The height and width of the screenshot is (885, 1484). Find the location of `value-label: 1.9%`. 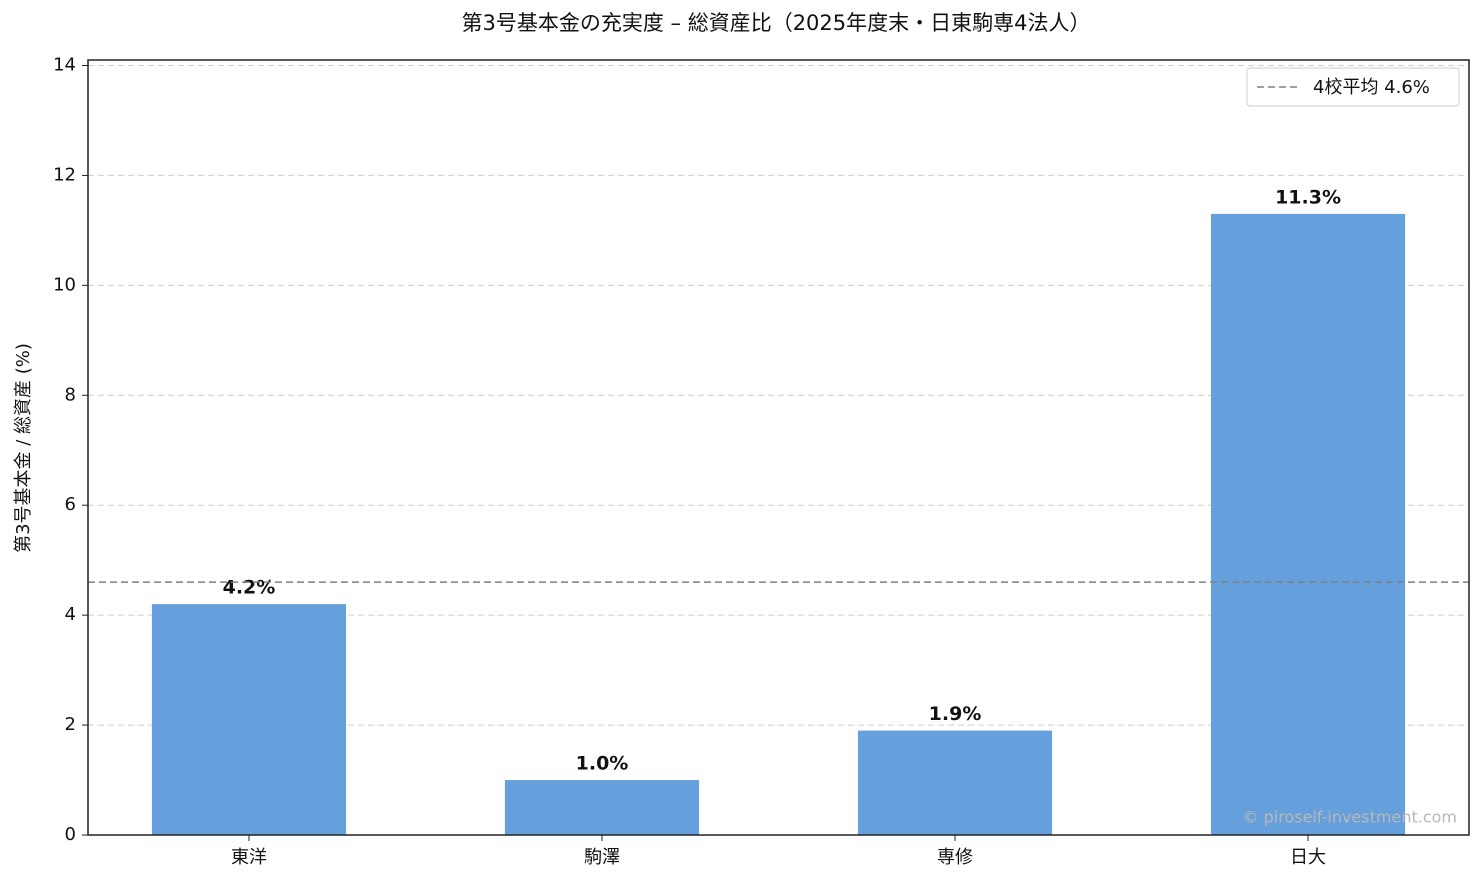

value-label: 1.9% is located at coordinates (955, 714).